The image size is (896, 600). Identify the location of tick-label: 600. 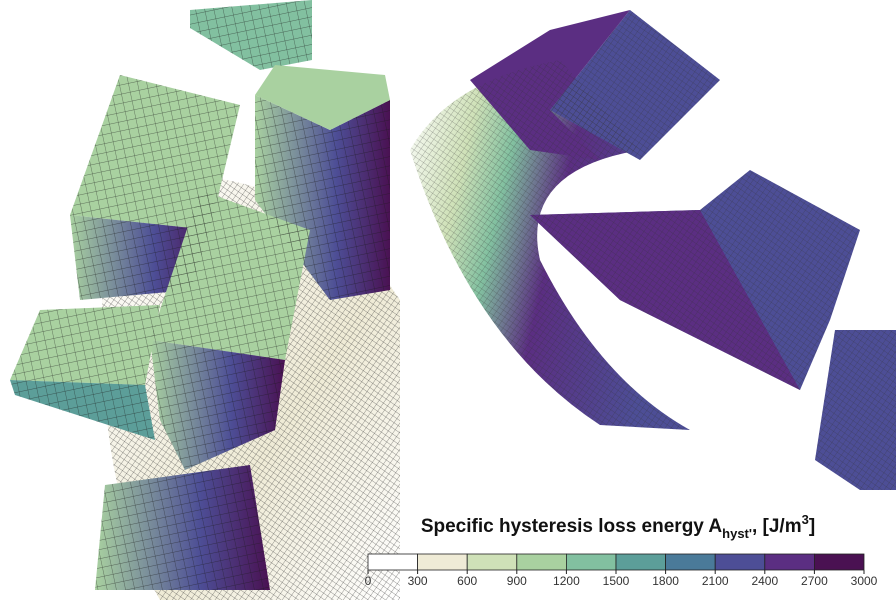
(467, 581).